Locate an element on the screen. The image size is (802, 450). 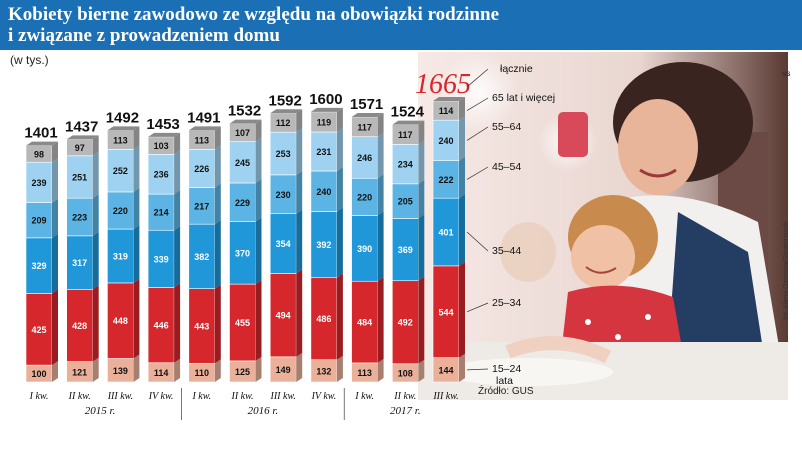
segment-value-label: 484 is located at coordinates (364, 323).